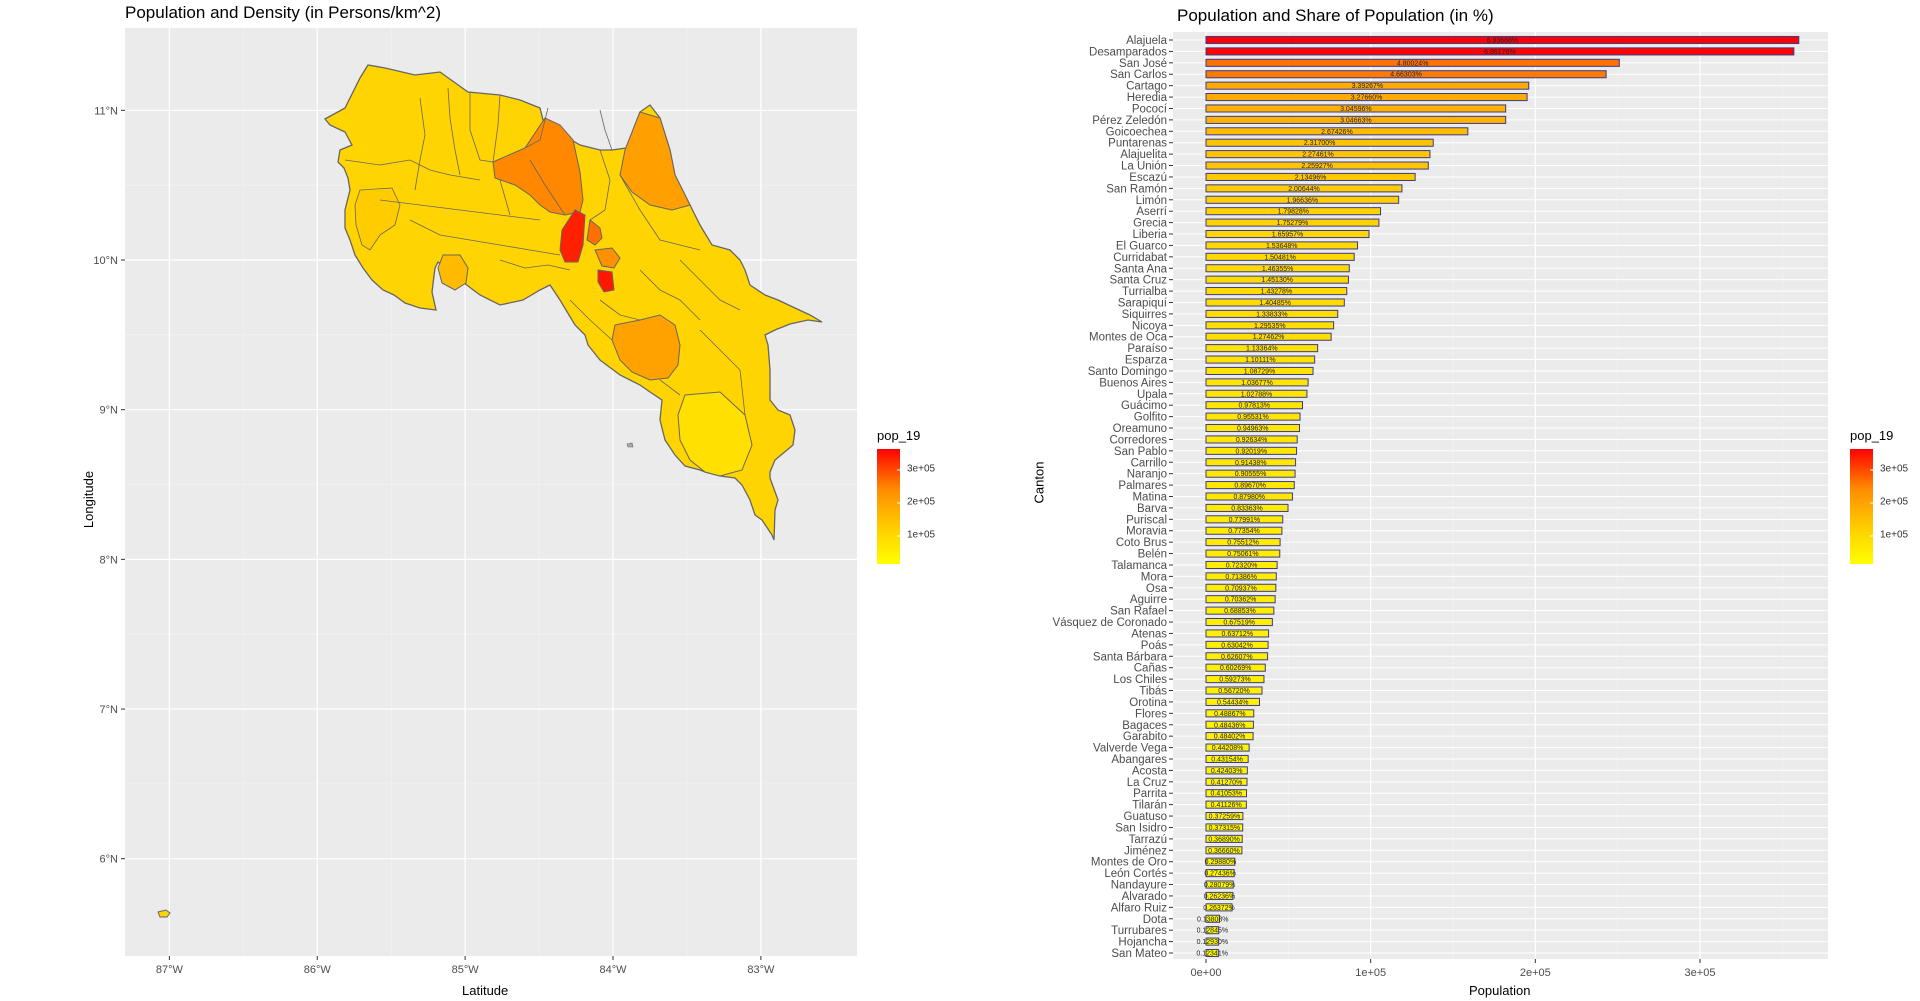 The width and height of the screenshot is (1920, 1001). I want to click on bar-y-axis-title: Canton, so click(1039, 482).